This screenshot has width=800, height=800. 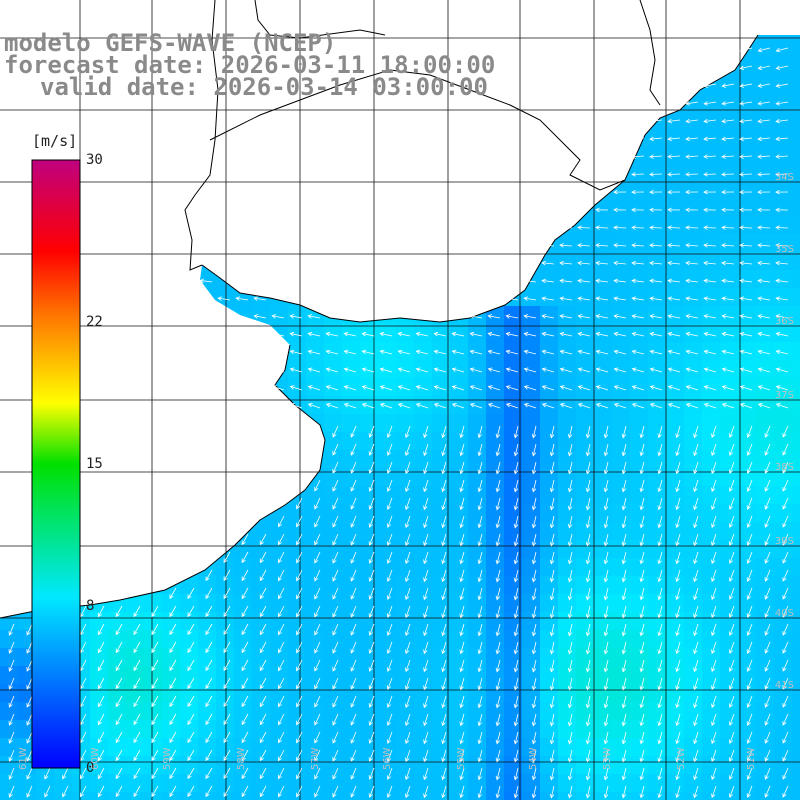 I want to click on colorbar, so click(x=56, y=464).